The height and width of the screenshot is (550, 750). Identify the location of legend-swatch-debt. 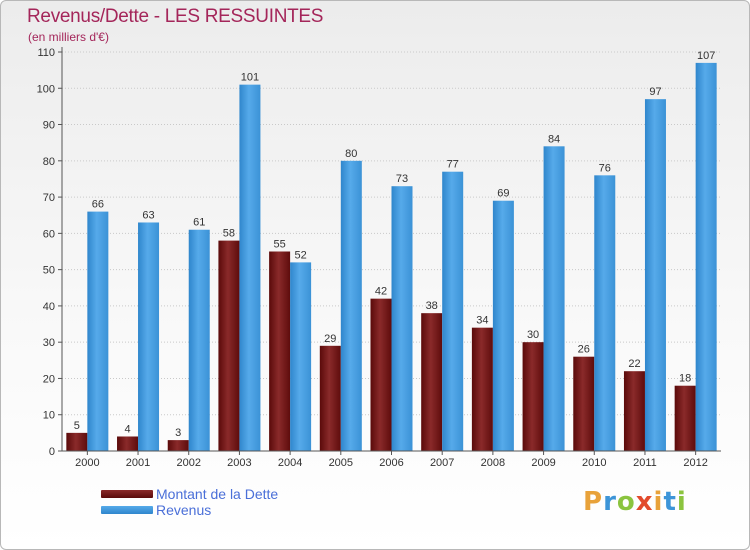
(127, 494).